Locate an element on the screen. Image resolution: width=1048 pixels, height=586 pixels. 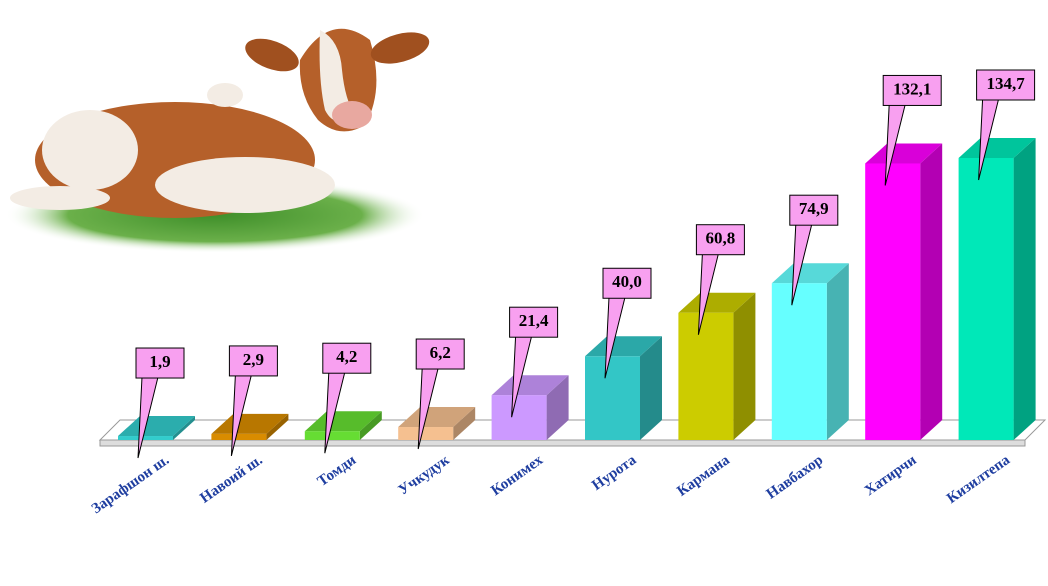
x-tick-label: Кизилтепа is located at coordinates (978, 479).